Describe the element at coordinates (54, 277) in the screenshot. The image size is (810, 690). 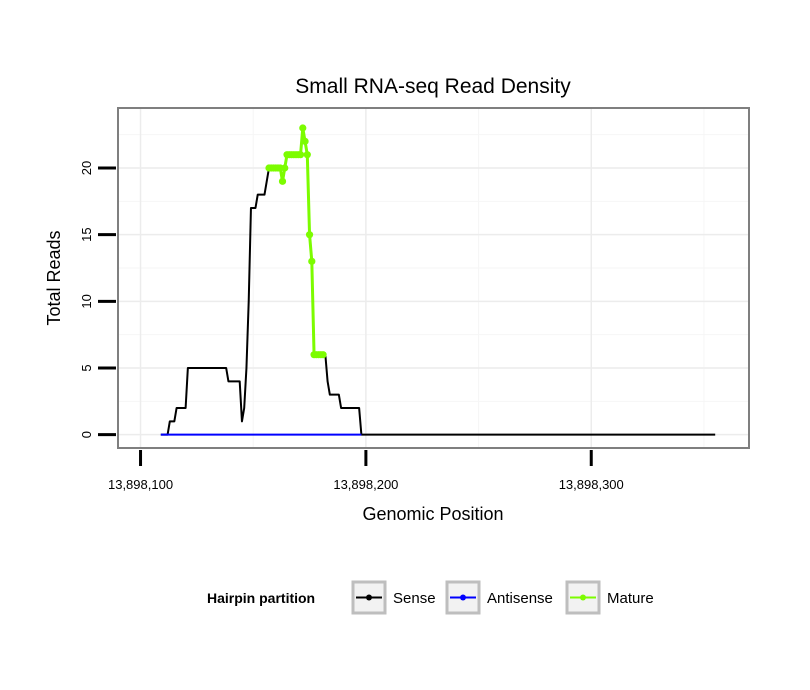
I see `y-axis-label: Total Reads` at that location.